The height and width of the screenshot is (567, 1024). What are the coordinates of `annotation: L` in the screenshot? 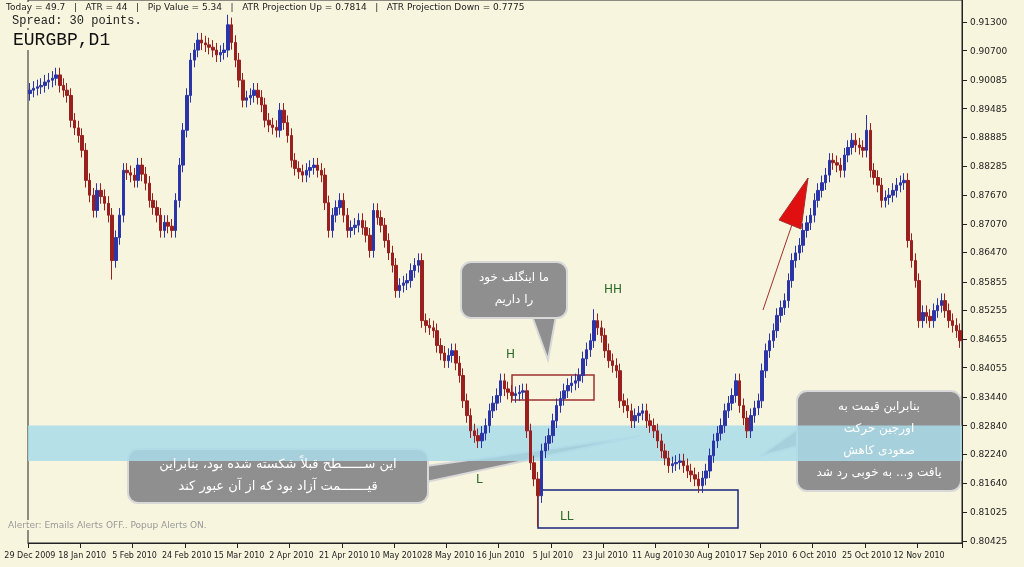 It's located at (479, 479).